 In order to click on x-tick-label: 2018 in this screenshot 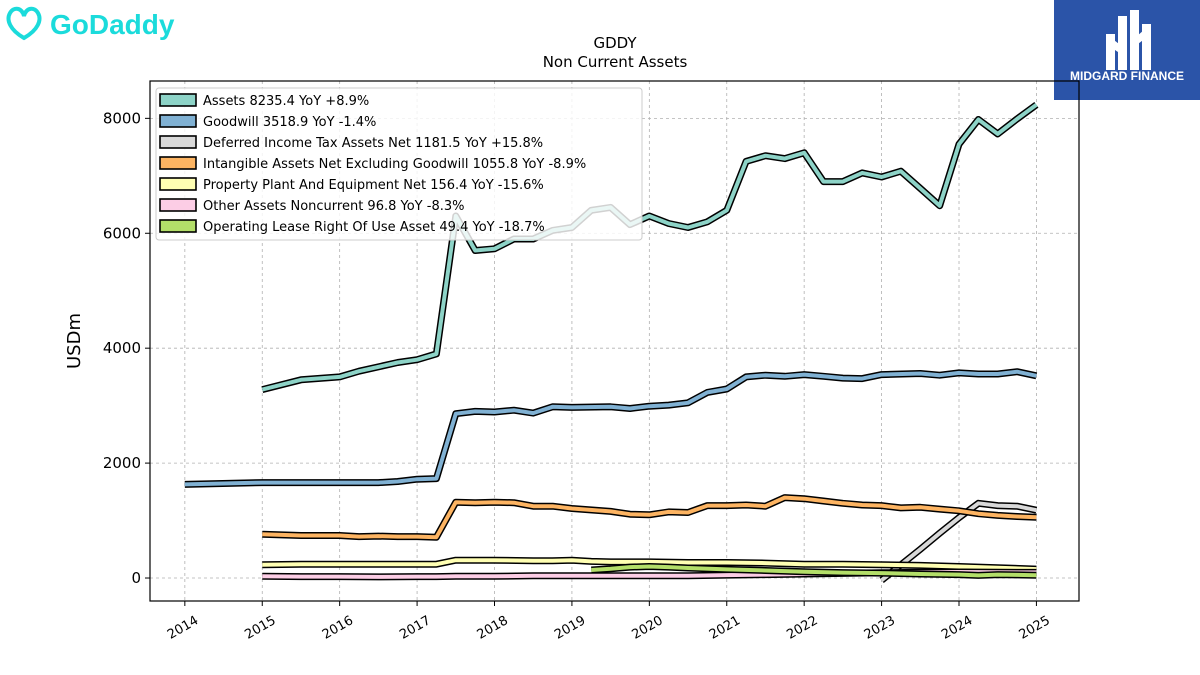, I will do `click(493, 628)`.